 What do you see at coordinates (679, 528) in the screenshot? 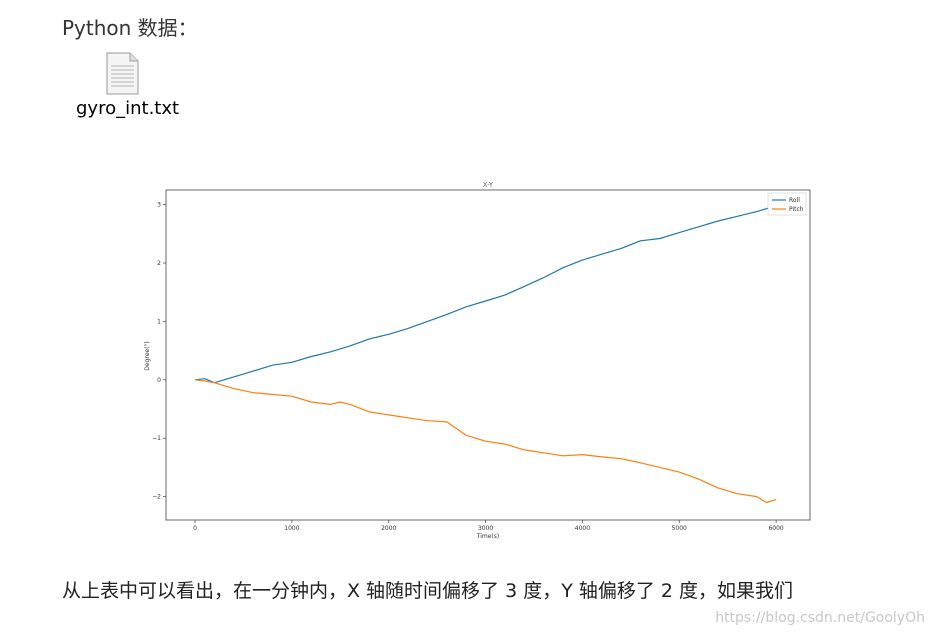
I see `x-tick-label: 5000` at bounding box center [679, 528].